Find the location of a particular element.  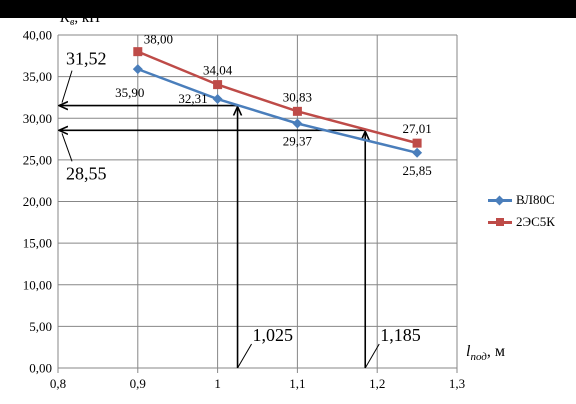

x-tick-label: 1,2 is located at coordinates (377, 383).